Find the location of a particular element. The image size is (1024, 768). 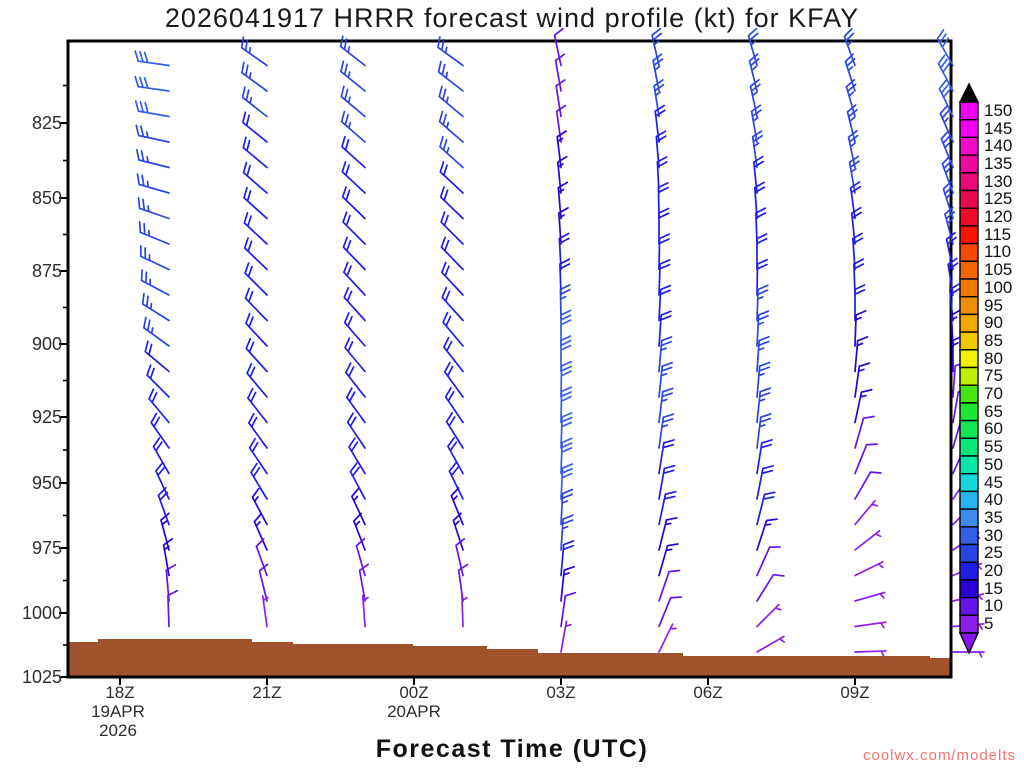

colorbar-label: 20 is located at coordinates (993, 571).